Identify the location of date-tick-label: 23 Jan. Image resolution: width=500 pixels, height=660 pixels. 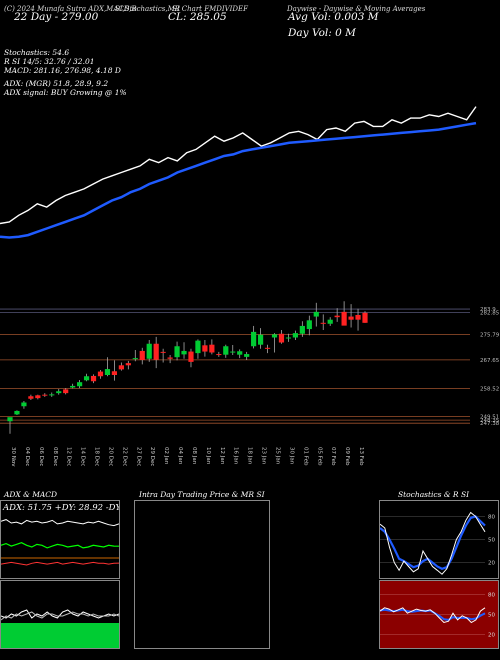
(264, 456).